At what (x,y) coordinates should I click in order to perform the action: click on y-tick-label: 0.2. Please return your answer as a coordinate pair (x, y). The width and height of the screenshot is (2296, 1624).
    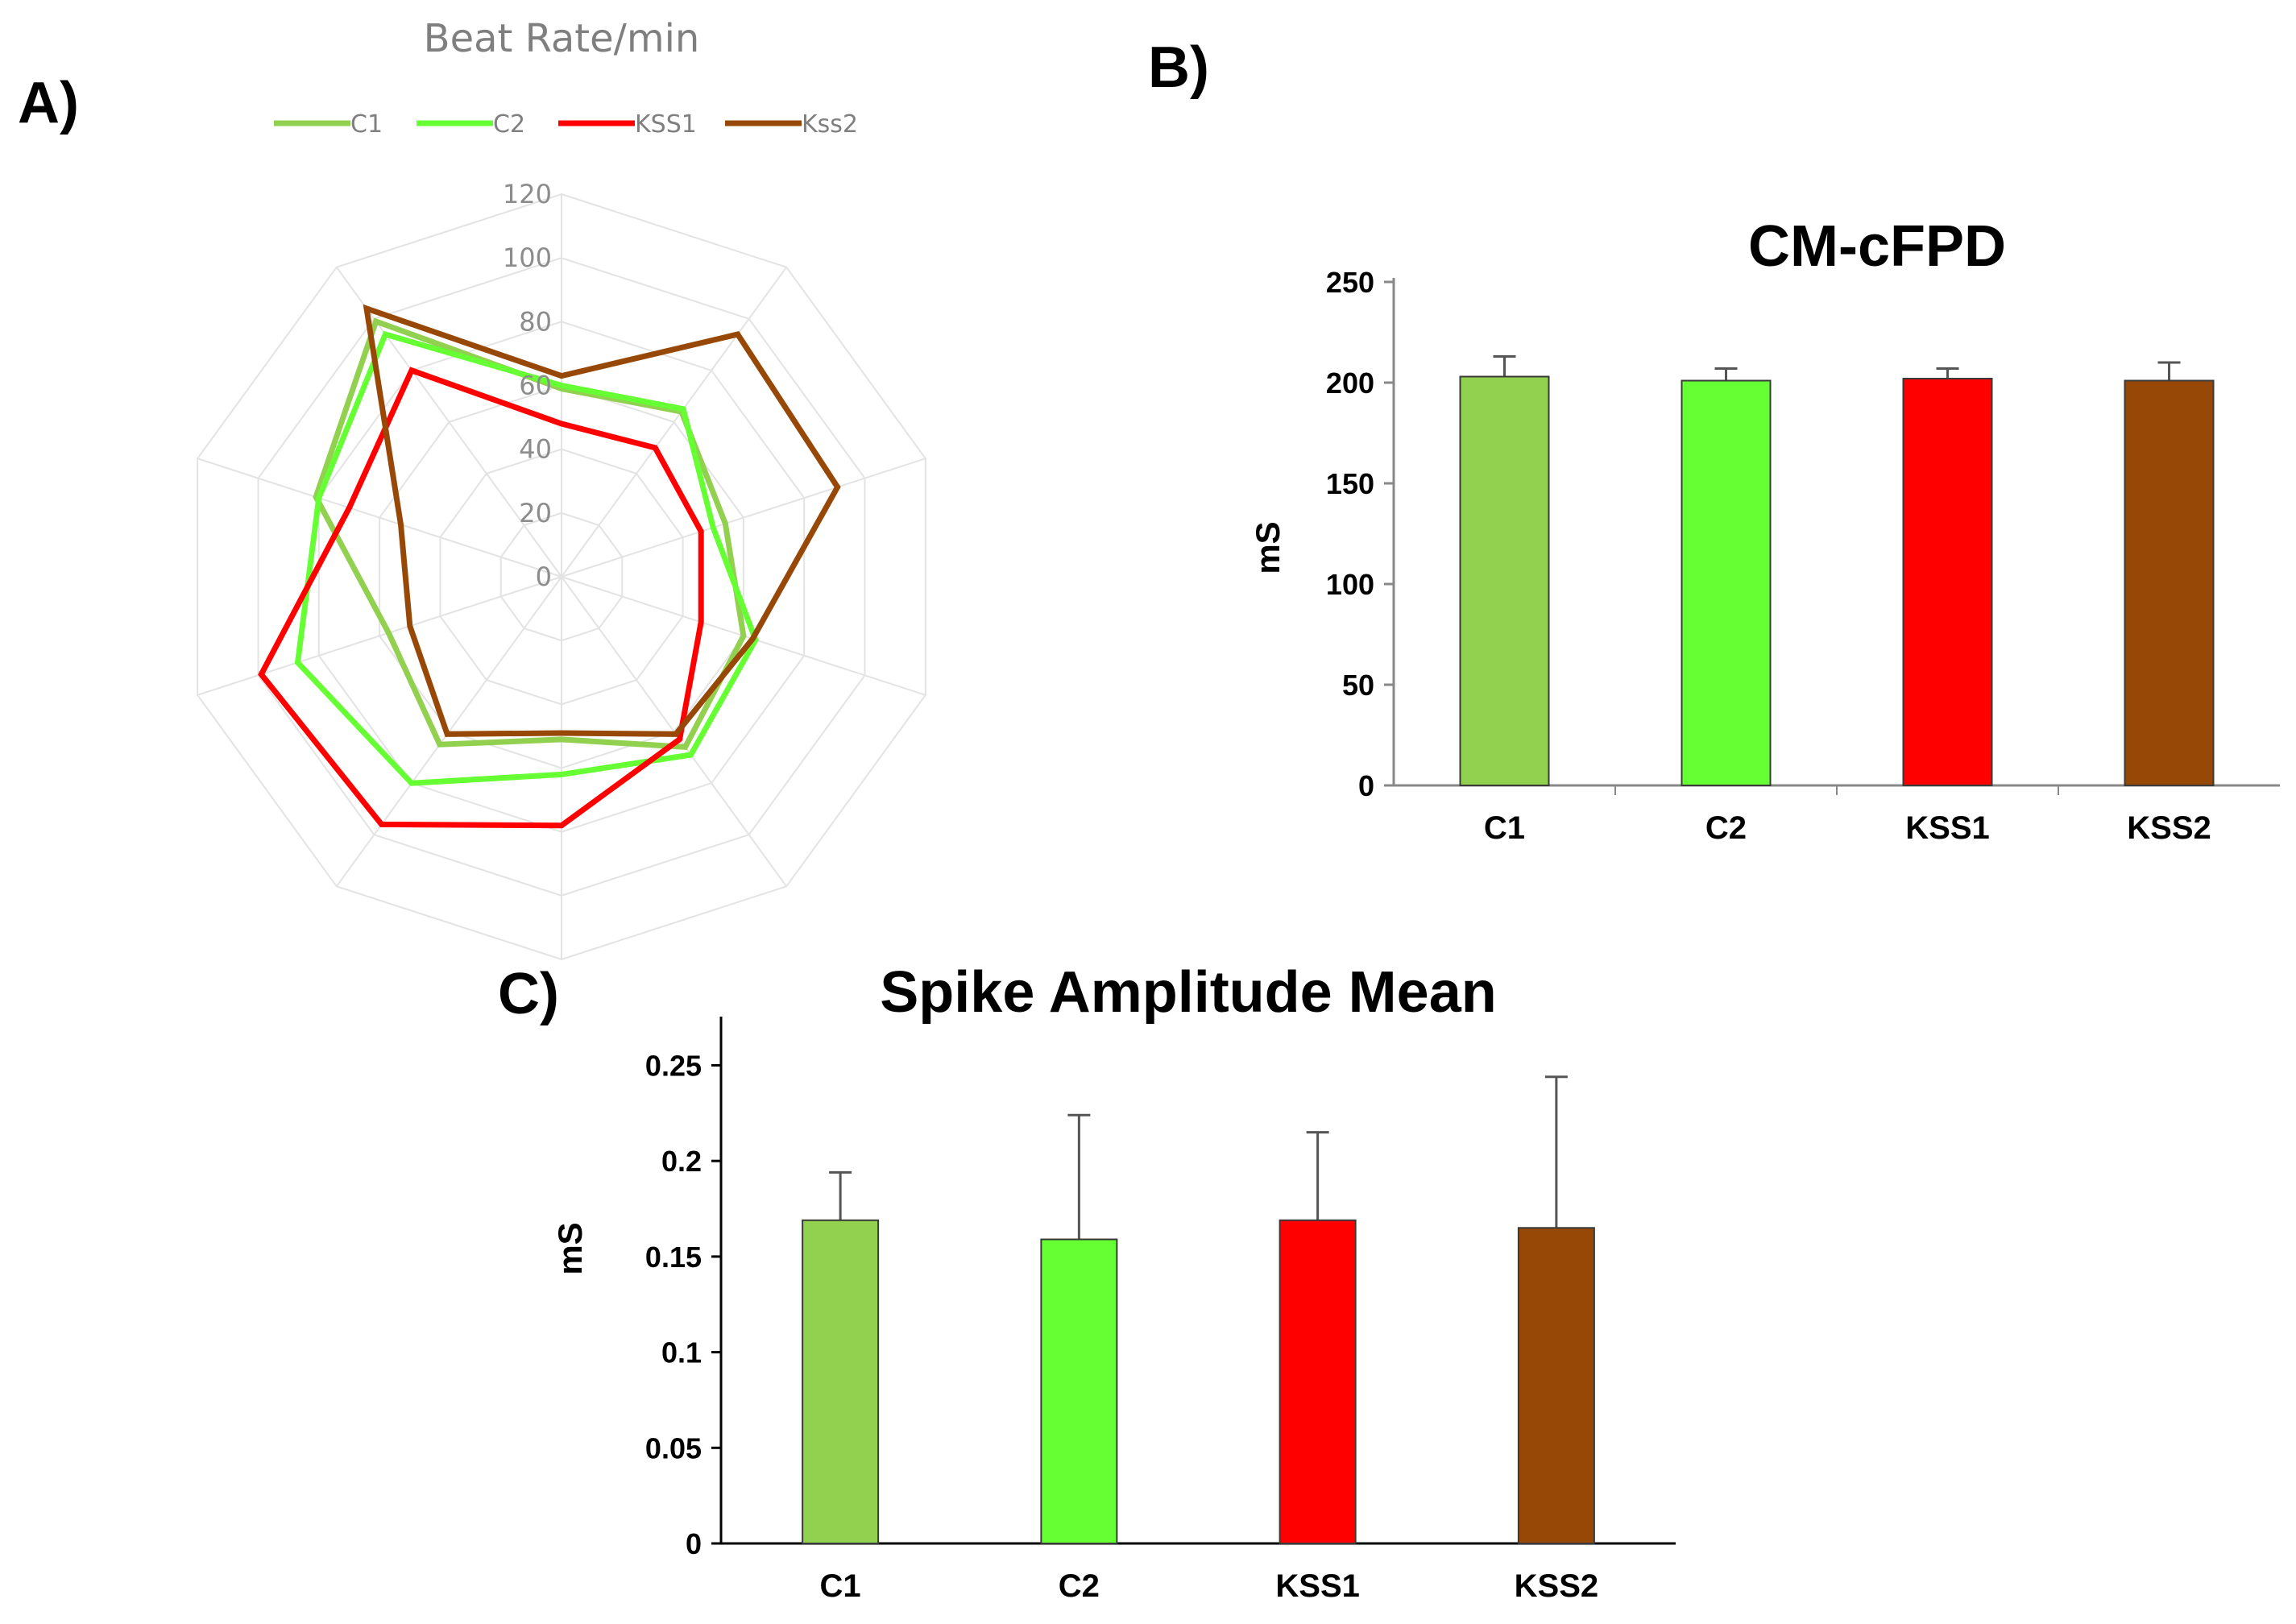
    Looking at the image, I should click on (681, 1161).